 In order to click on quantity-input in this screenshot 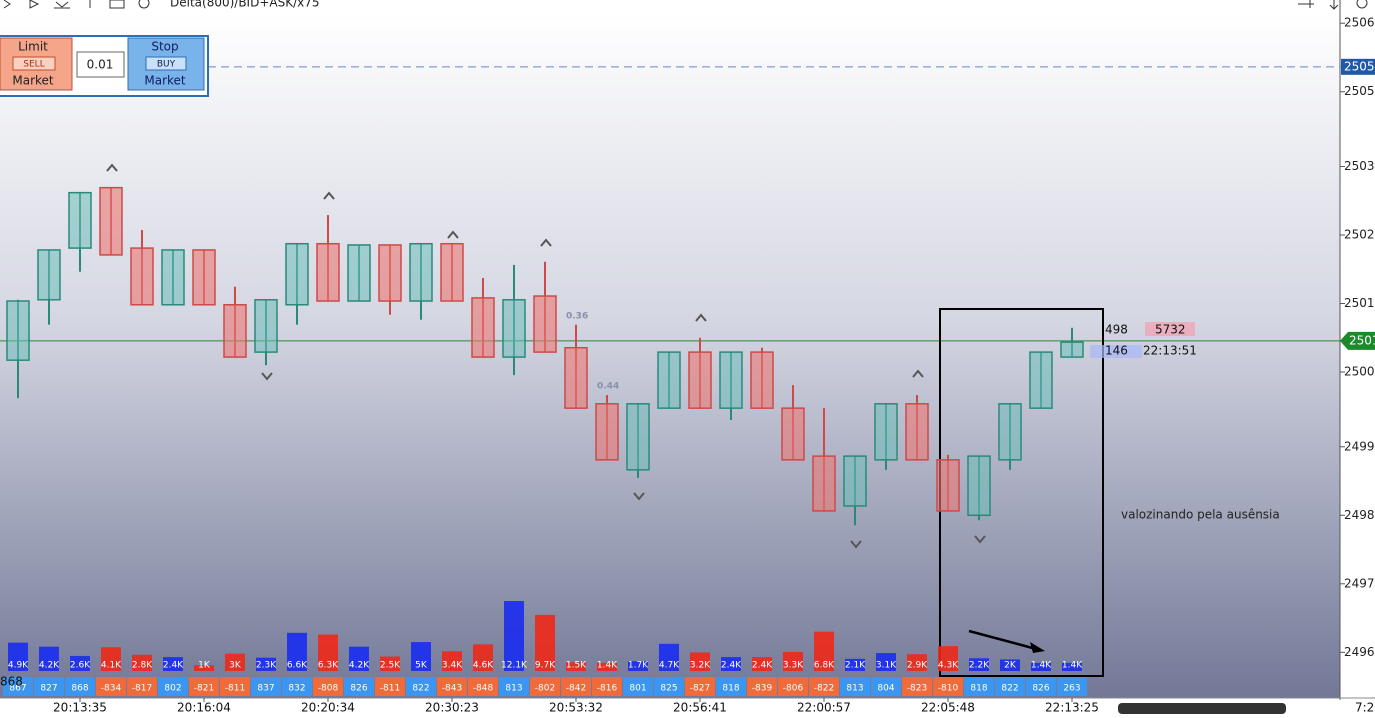, I will do `click(100, 64)`.